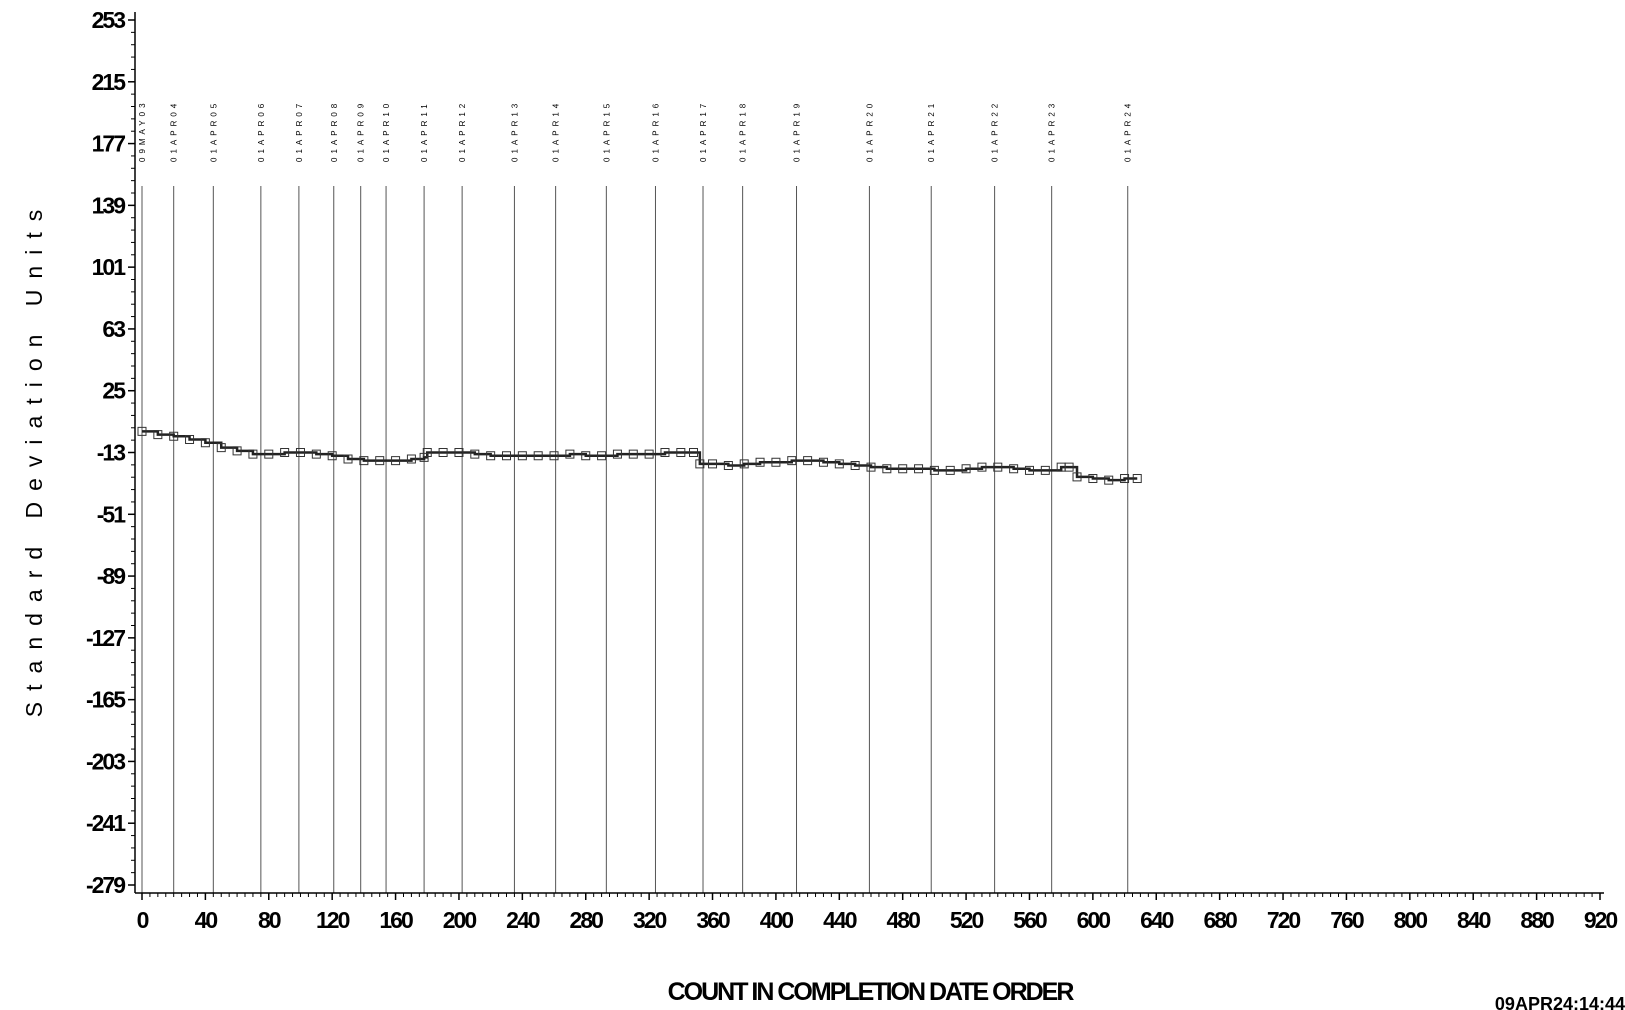 Image resolution: width=1625 pixels, height=1010 pixels. I want to click on reference-line-label: 01APR15, so click(606, 131).